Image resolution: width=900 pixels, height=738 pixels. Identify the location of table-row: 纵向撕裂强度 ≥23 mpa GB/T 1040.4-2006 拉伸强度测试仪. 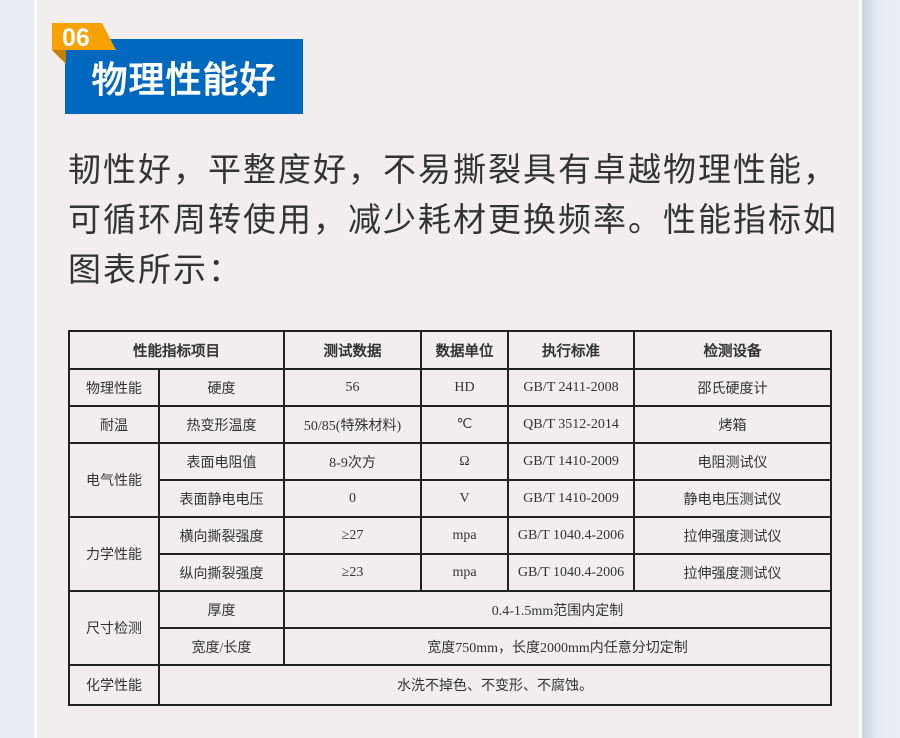
(450, 572).